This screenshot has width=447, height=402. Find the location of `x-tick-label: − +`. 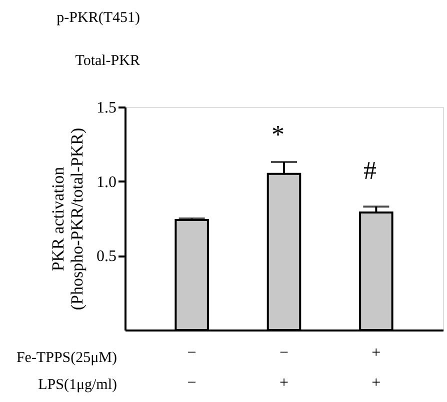

x-tick-label: − + is located at coordinates (284, 368).